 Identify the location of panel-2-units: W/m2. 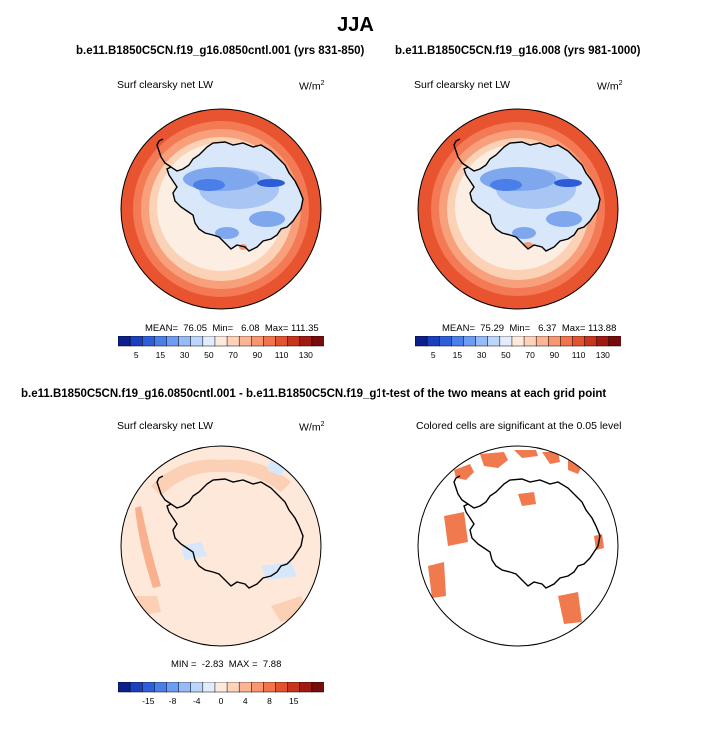
(609, 86).